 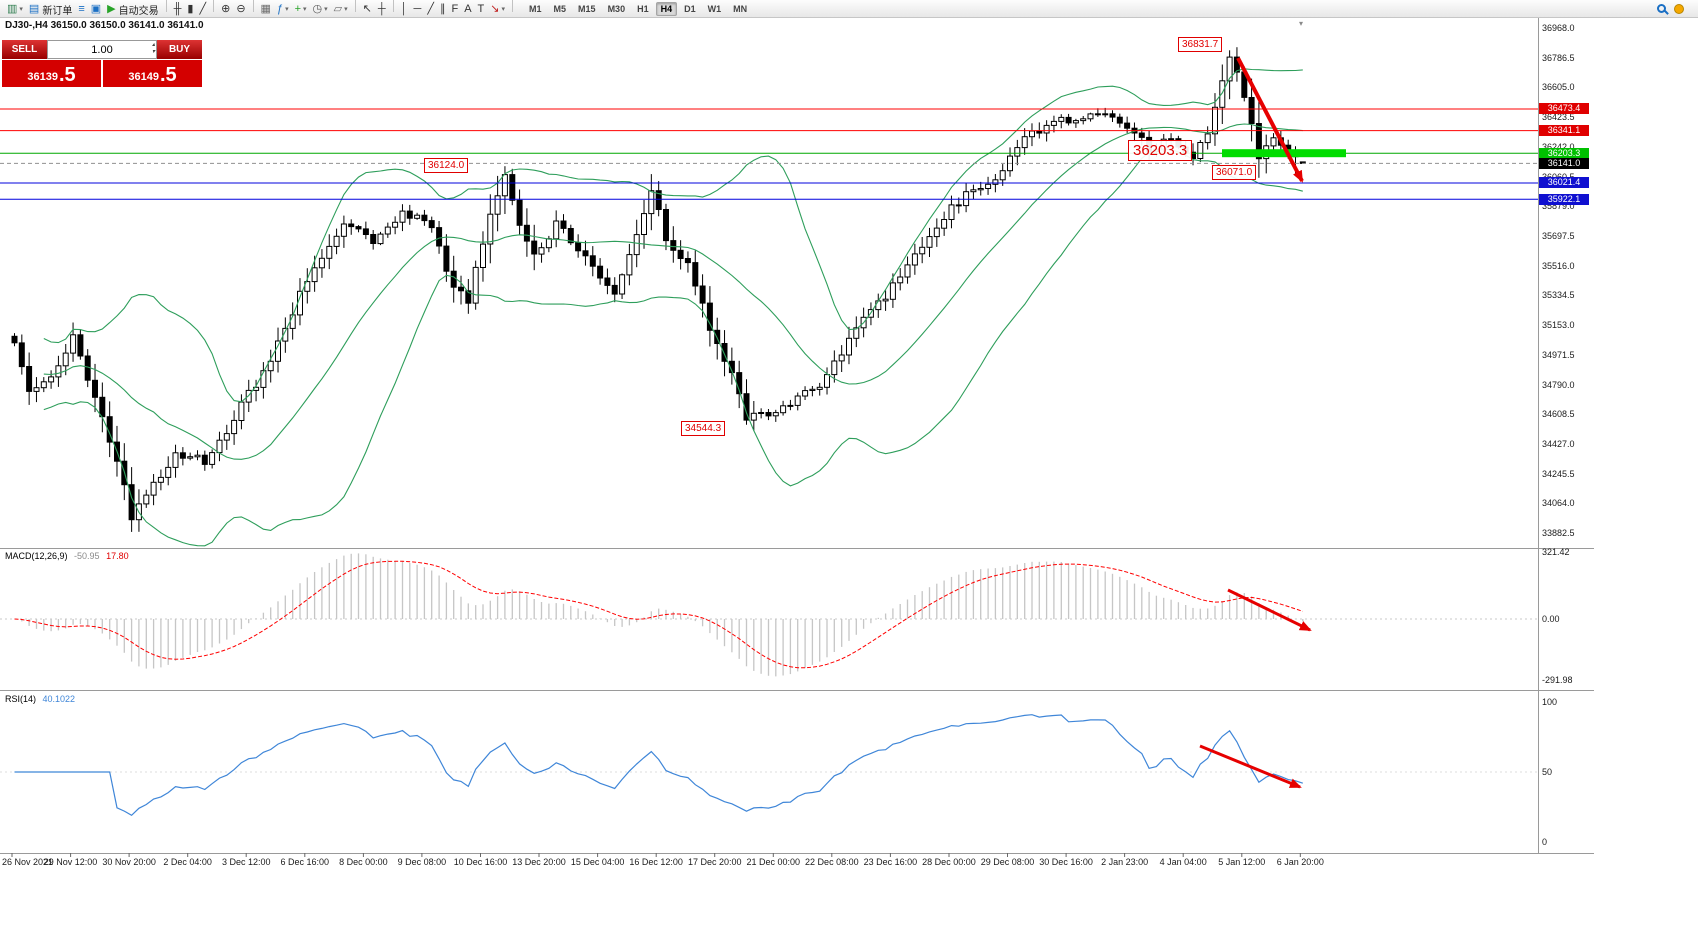 I want to click on time-axis-label: 21 Dec 00:00, so click(x=773, y=862).